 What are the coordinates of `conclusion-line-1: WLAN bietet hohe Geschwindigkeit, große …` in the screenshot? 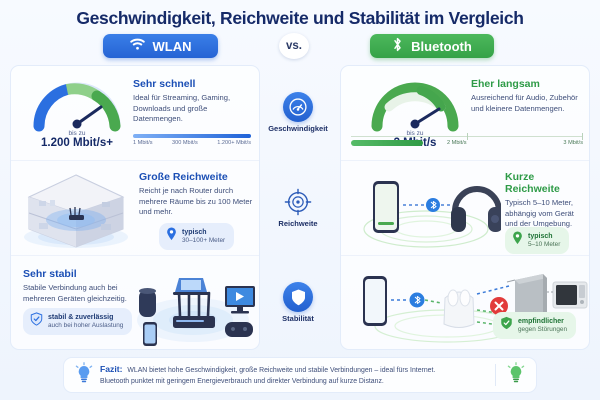 It's located at (281, 371).